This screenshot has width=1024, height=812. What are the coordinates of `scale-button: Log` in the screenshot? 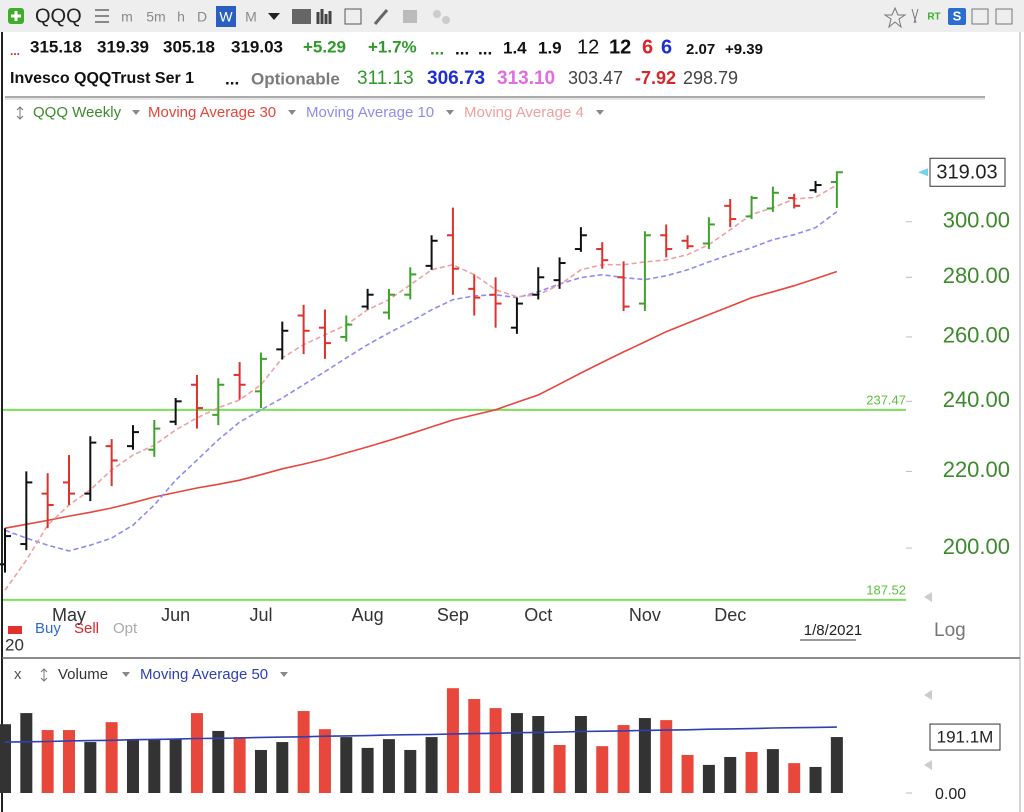 It's located at (950, 630).